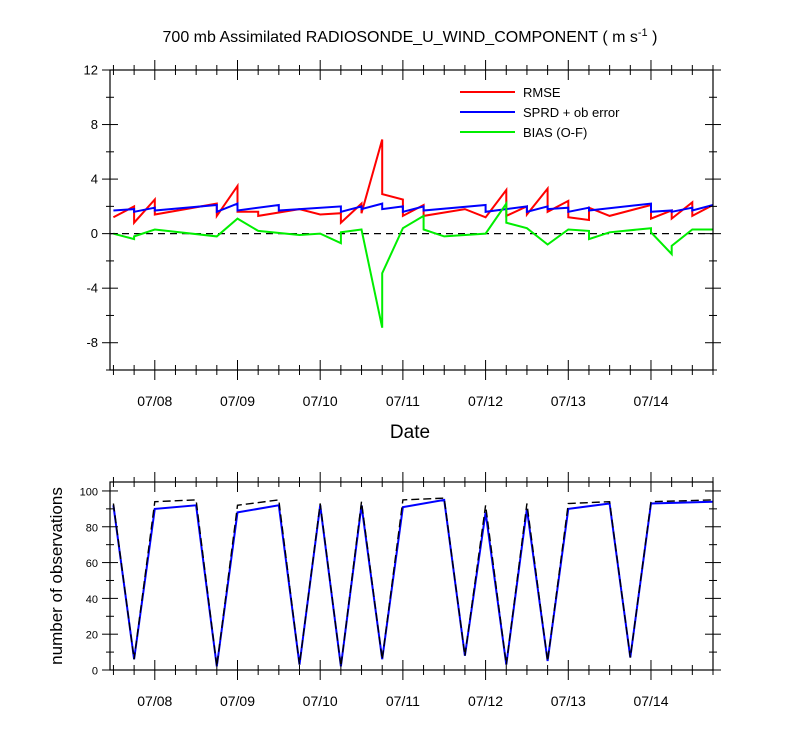 This screenshot has height=750, width=800. What do you see at coordinates (413, 182) in the screenshot?
I see `top-series-line-rmse` at bounding box center [413, 182].